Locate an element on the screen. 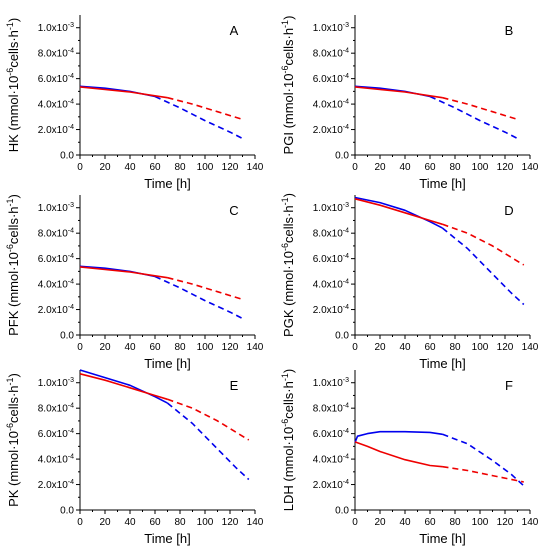  y-axis-title: PFK (mmol·10-6cells·h-1) is located at coordinates (13, 265).